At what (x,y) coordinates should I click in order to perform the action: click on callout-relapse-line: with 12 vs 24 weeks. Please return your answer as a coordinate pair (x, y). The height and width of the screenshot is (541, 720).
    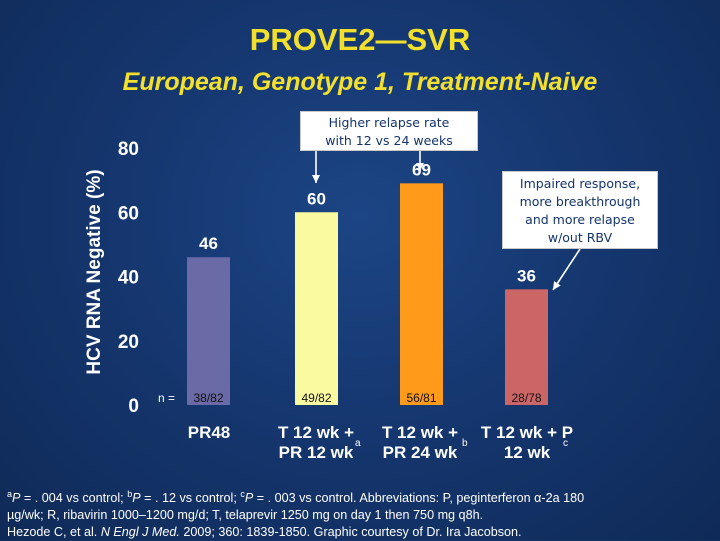
    Looking at the image, I should click on (389, 140).